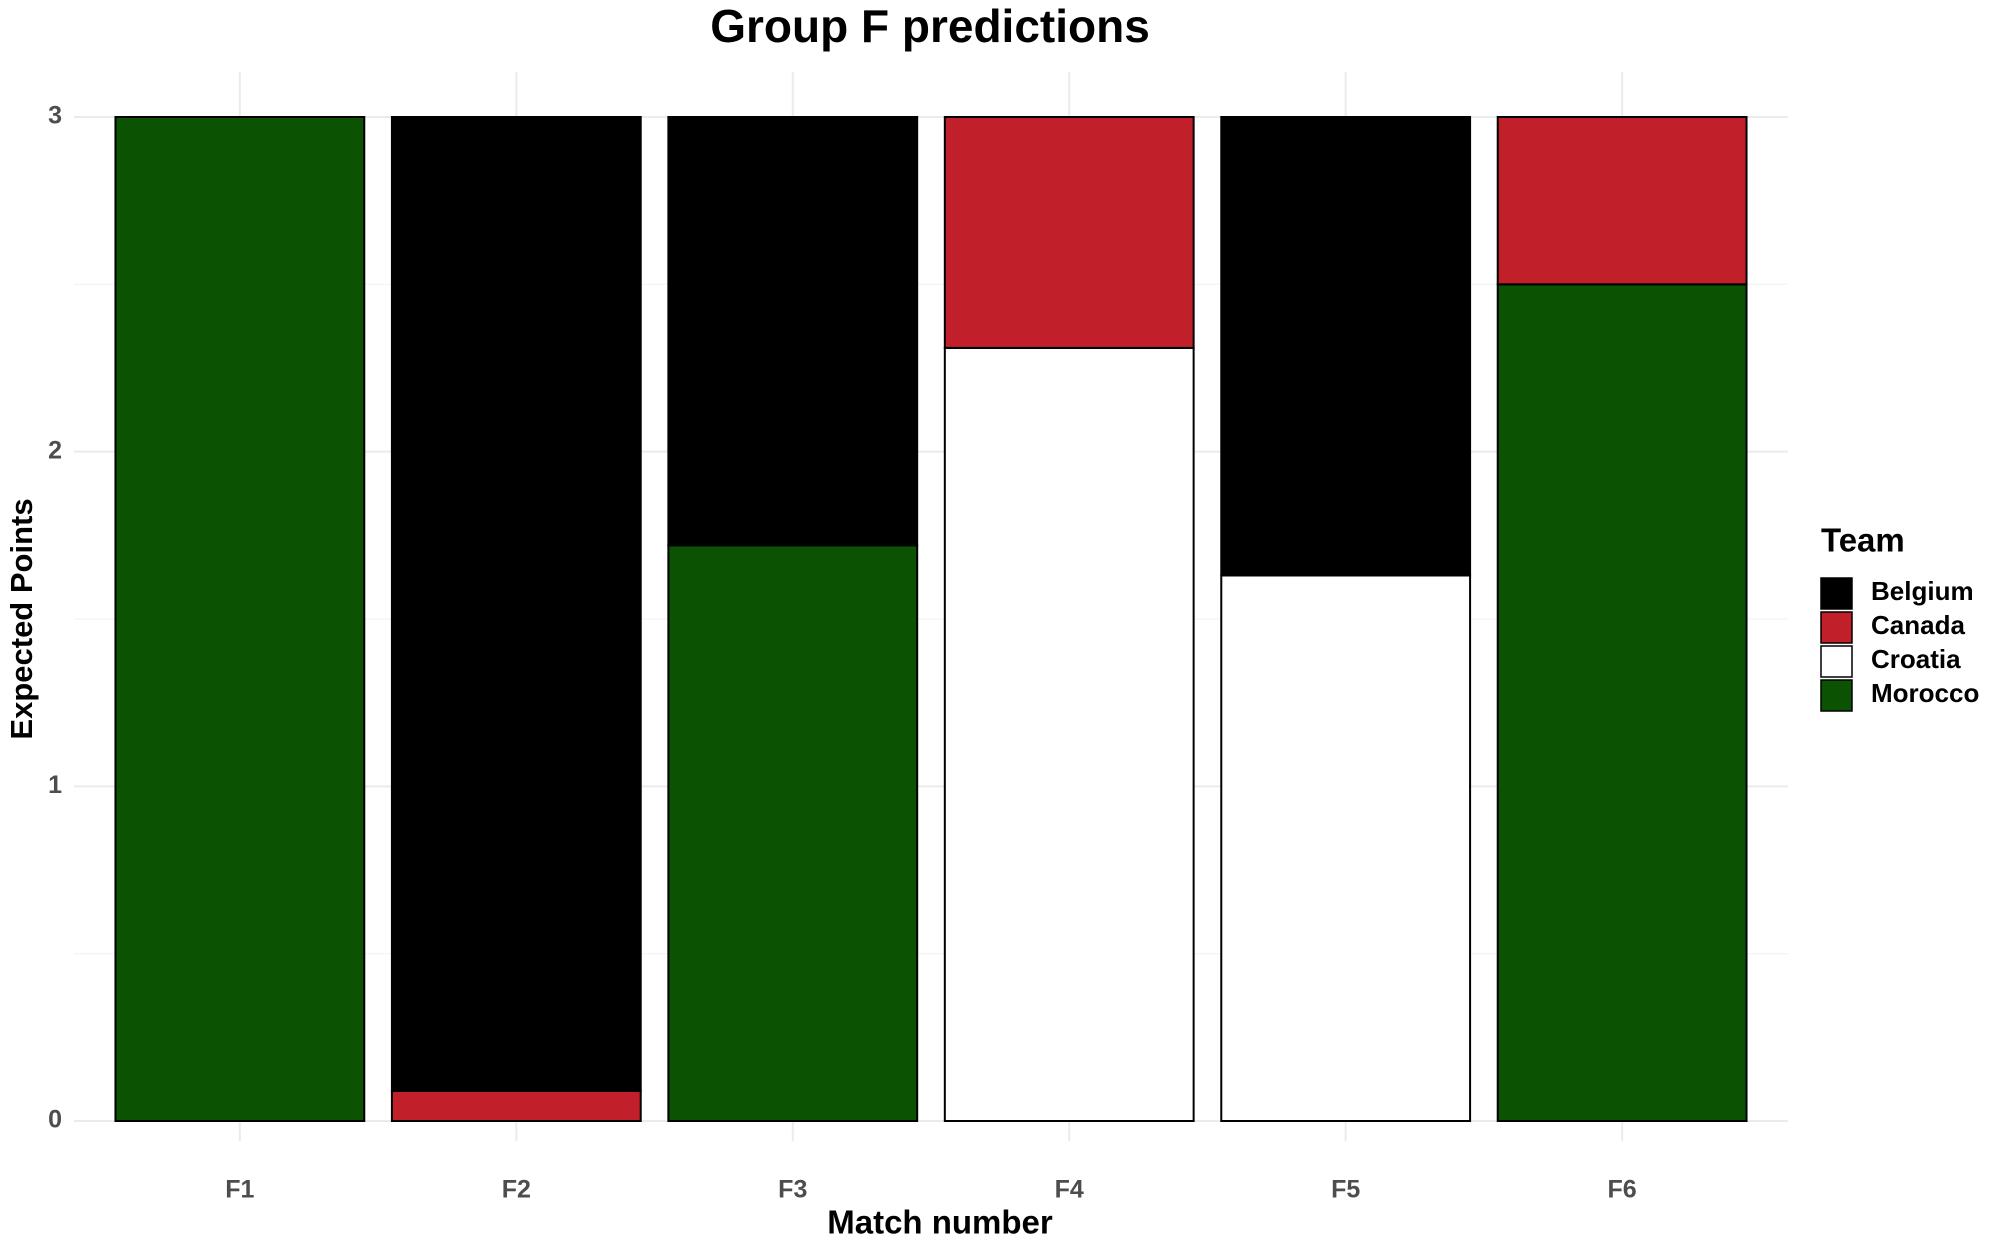 The height and width of the screenshot is (1249, 1999). Describe the element at coordinates (55, 450) in the screenshot. I see `y-tick-label: 2` at that location.